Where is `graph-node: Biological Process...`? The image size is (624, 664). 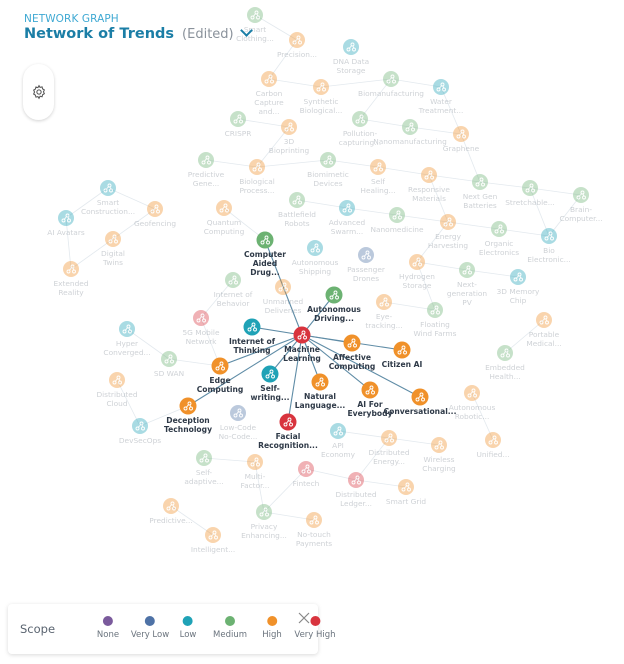
graph-node: Biological Process... is located at coordinates (257, 177).